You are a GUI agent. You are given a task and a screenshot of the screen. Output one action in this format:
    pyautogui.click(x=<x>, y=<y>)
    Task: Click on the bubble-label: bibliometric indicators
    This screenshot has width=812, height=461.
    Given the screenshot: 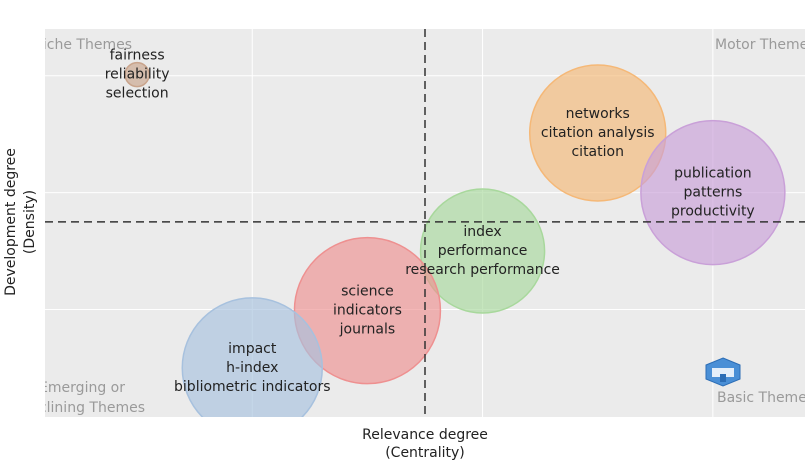 What is the action you would take?
    pyautogui.click(x=252, y=387)
    